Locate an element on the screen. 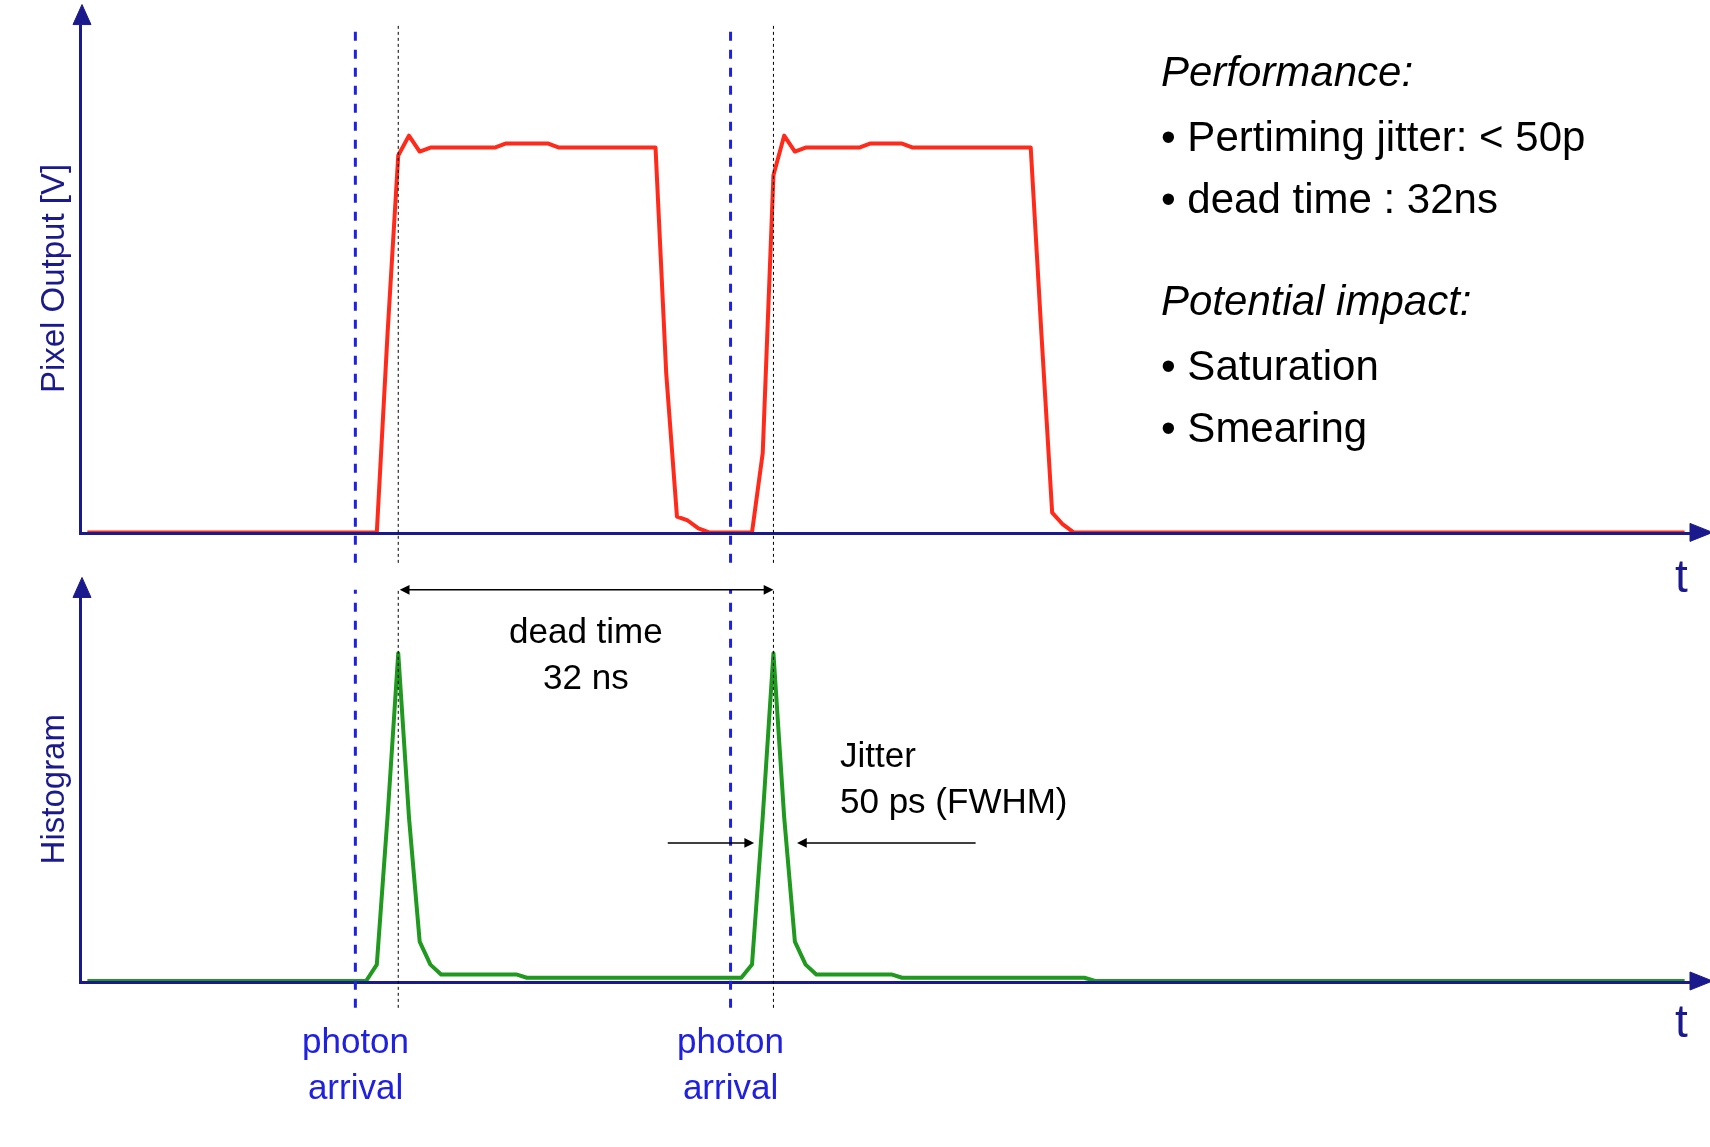 This screenshot has width=1710, height=1147. y-axis-title: Pixel Output [V] is located at coordinates (52, 278).